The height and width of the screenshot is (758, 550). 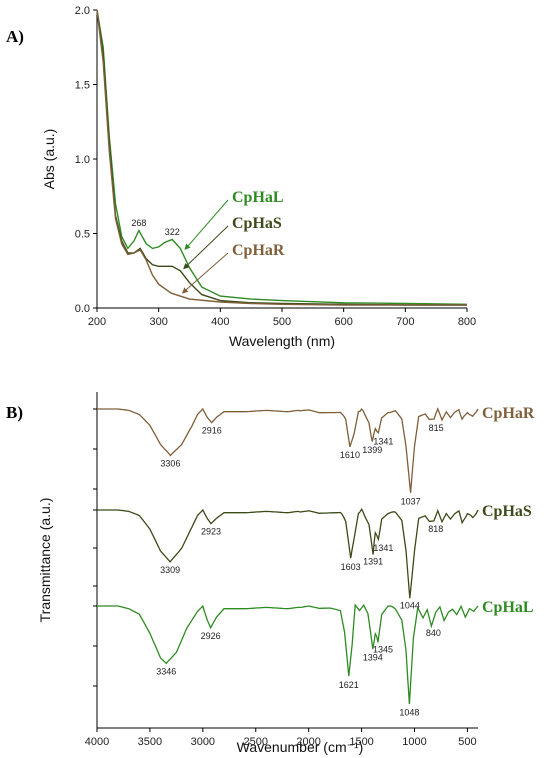 I want to click on ftir-x-ticks: 4000 3500 3000 2500 2000 1500 1000 500, so click(x=281, y=738).